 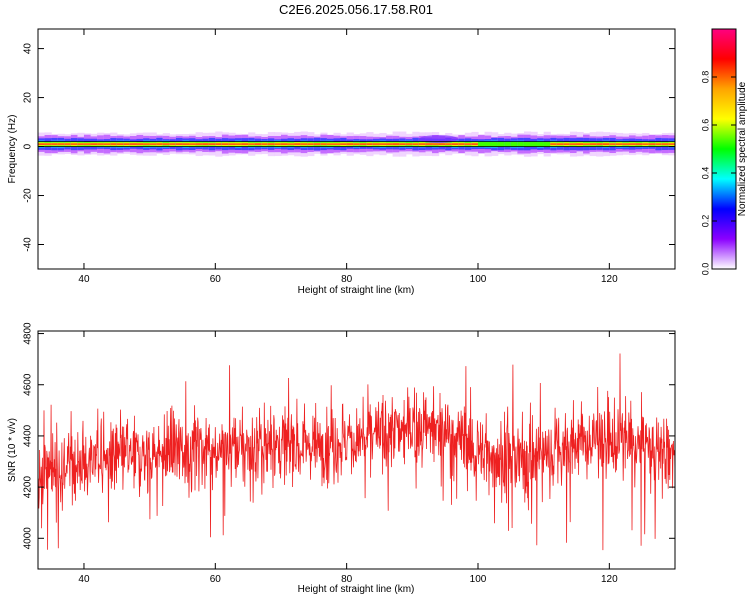 I want to click on snr-ytick-label: 4600, so click(x=28, y=384).